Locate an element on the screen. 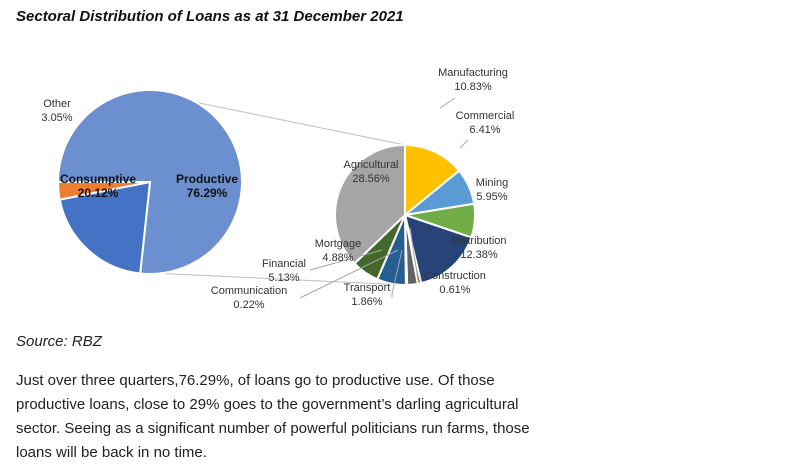 The width and height of the screenshot is (799, 470). slice-distribution is located at coordinates (438, 249).